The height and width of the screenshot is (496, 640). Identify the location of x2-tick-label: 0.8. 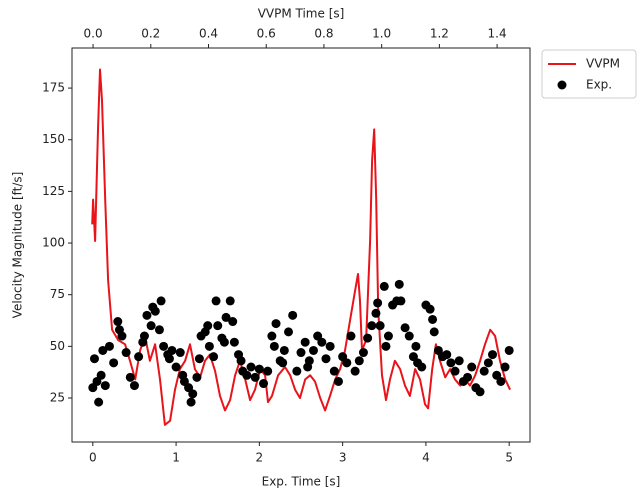
(323, 34).